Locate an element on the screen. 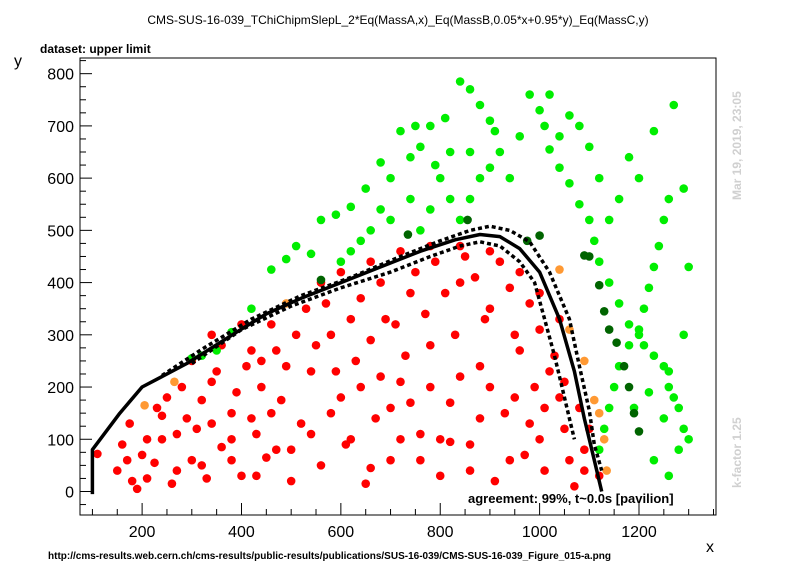 The height and width of the screenshot is (572, 796). border-point is located at coordinates (584, 361).